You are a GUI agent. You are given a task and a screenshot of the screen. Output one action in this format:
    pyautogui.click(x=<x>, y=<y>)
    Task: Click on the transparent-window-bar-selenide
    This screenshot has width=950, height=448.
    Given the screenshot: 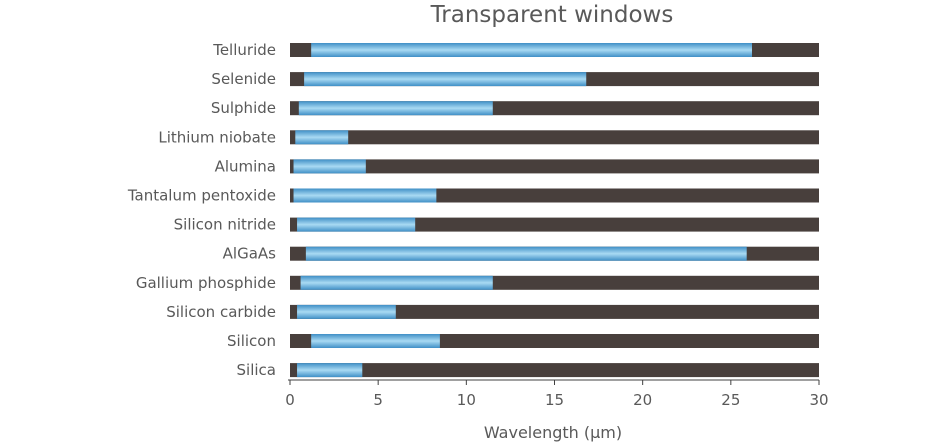 What is the action you would take?
    pyautogui.click(x=445, y=79)
    